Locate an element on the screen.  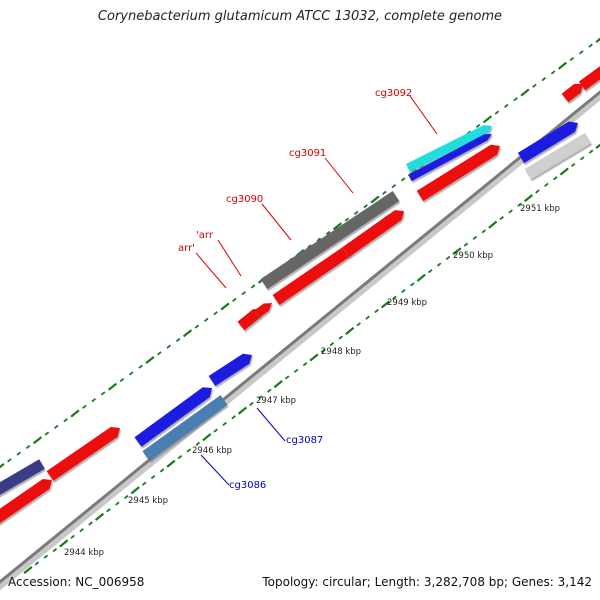
gene-label-cg3086: cg3086 is located at coordinates (247, 485).